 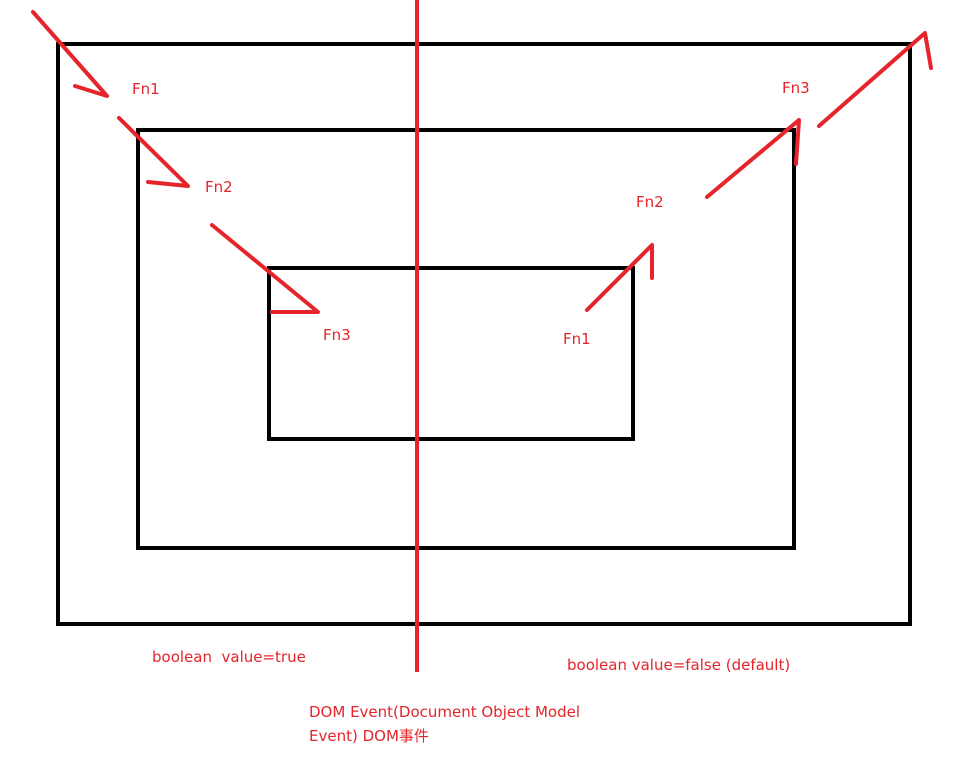 I want to click on footer-line-1: DOM Event(Document Object Model, so click(x=445, y=712).